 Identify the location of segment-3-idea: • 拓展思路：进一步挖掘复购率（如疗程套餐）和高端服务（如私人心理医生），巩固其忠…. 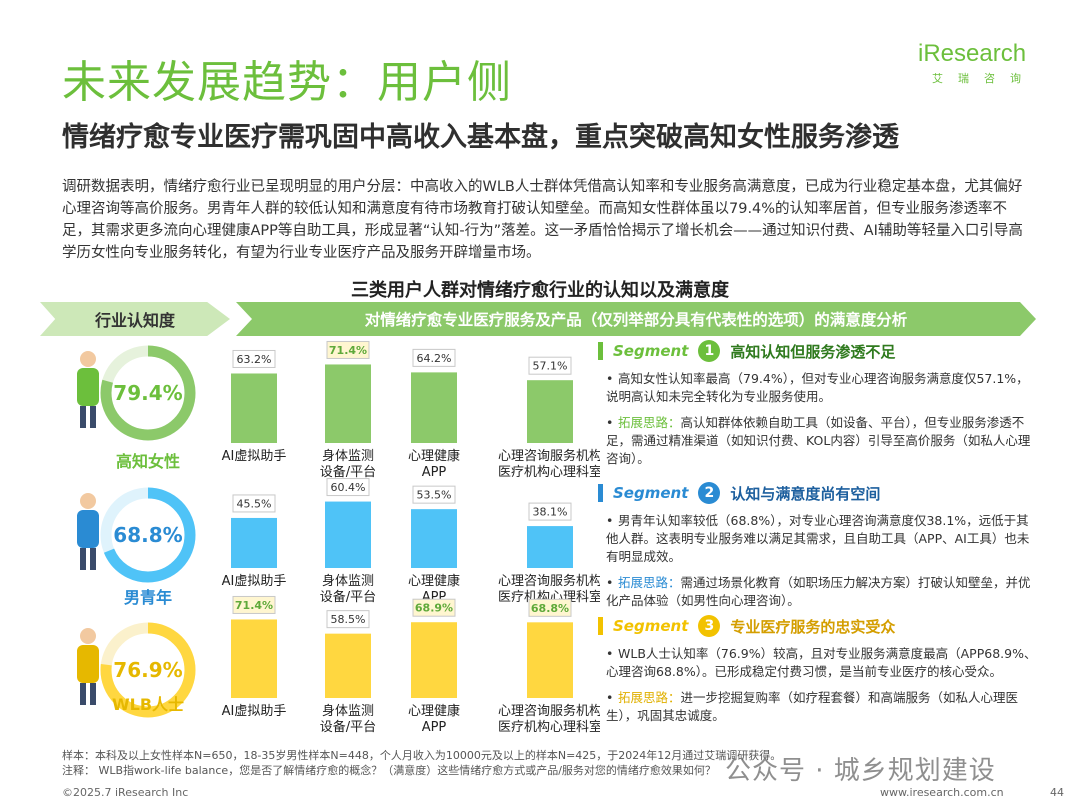
(812, 706).